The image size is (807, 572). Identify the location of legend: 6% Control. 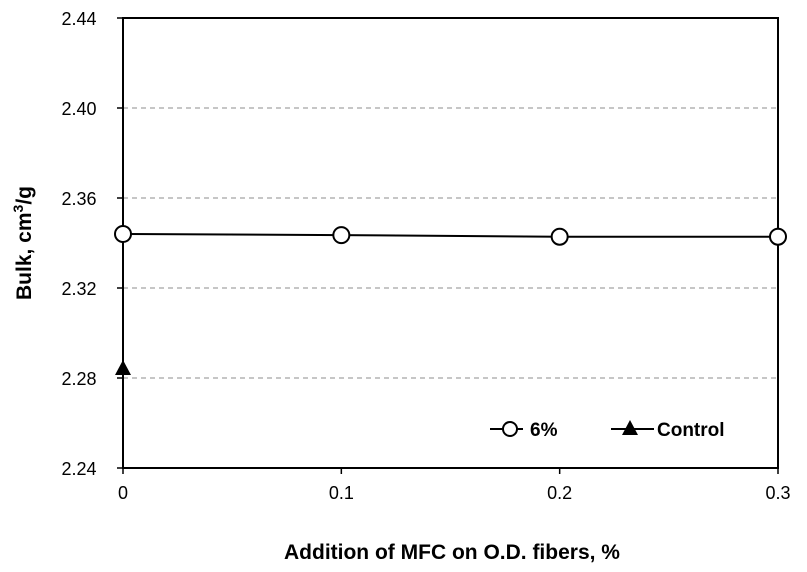
(607, 430).